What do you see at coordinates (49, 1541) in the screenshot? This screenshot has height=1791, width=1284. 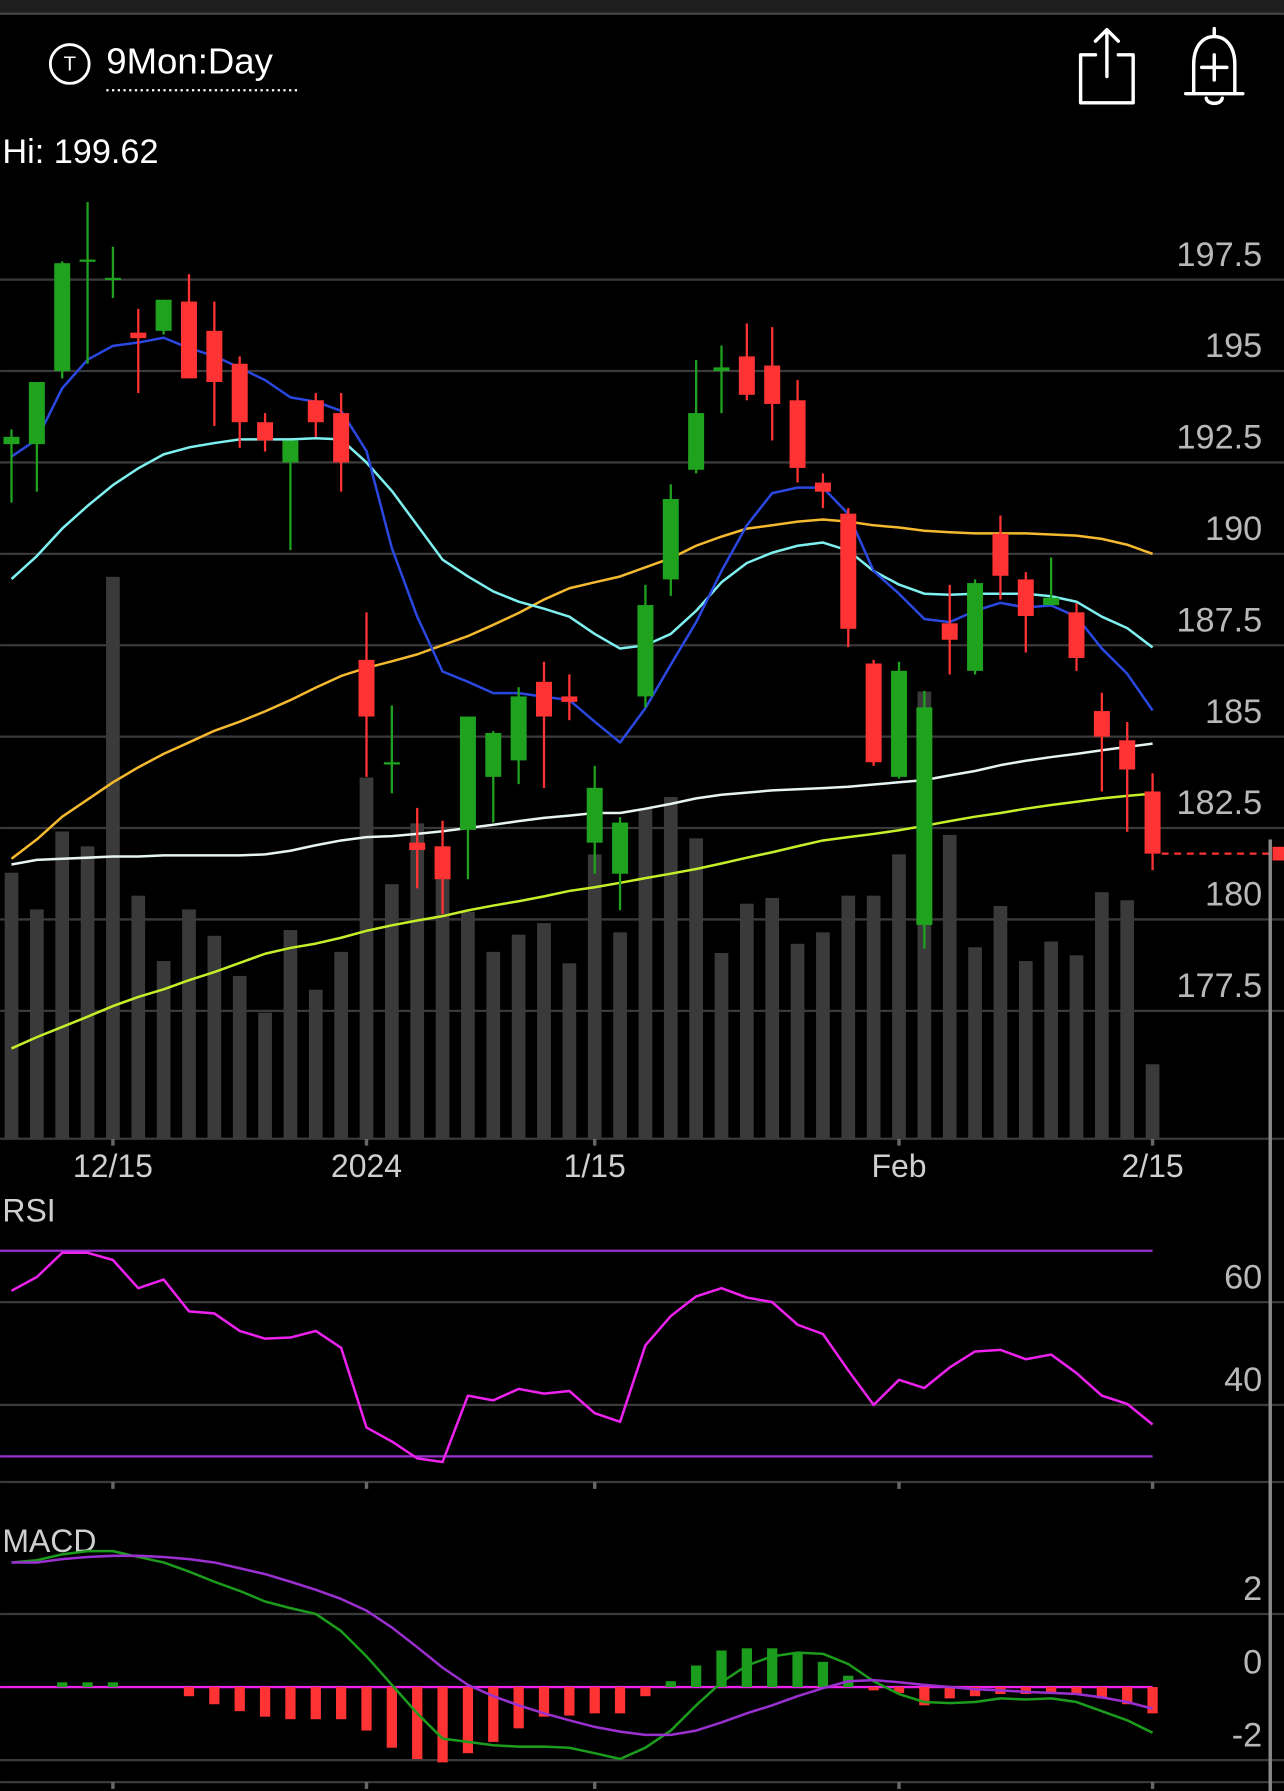 I see `panel-title: MACD` at bounding box center [49, 1541].